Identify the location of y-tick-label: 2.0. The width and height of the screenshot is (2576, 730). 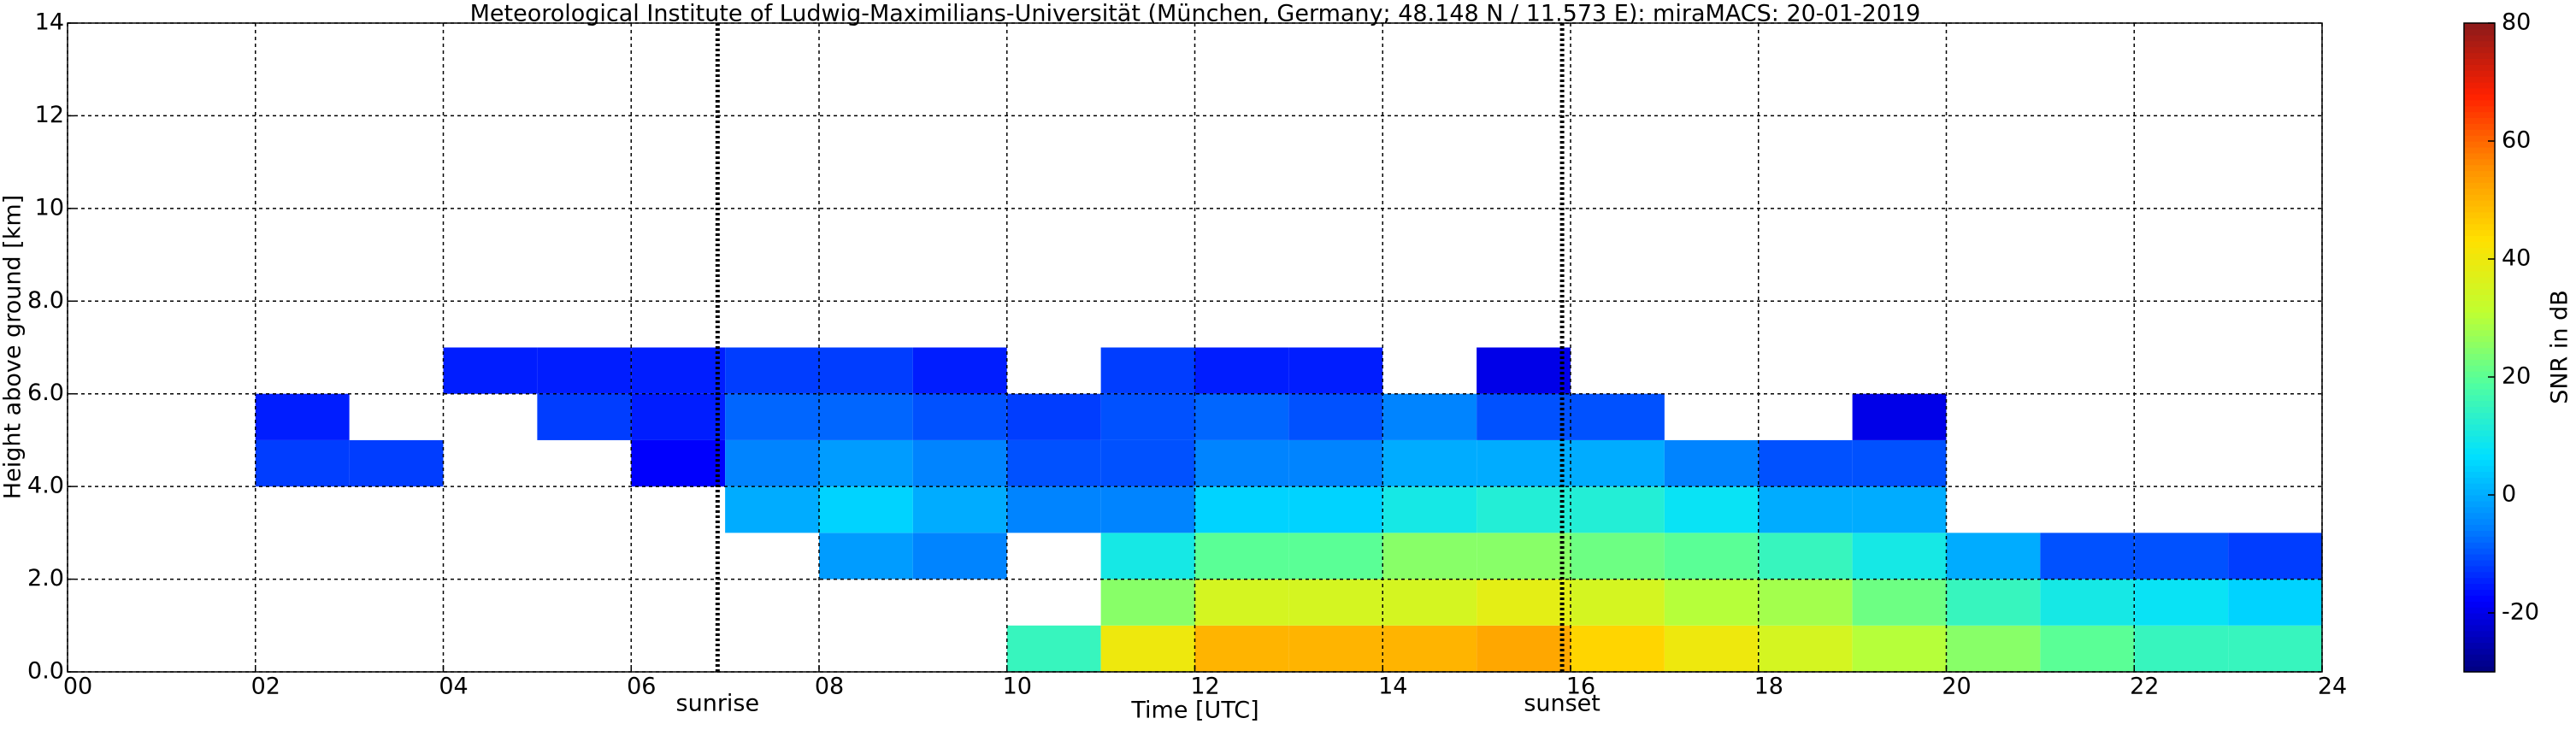
(45, 578).